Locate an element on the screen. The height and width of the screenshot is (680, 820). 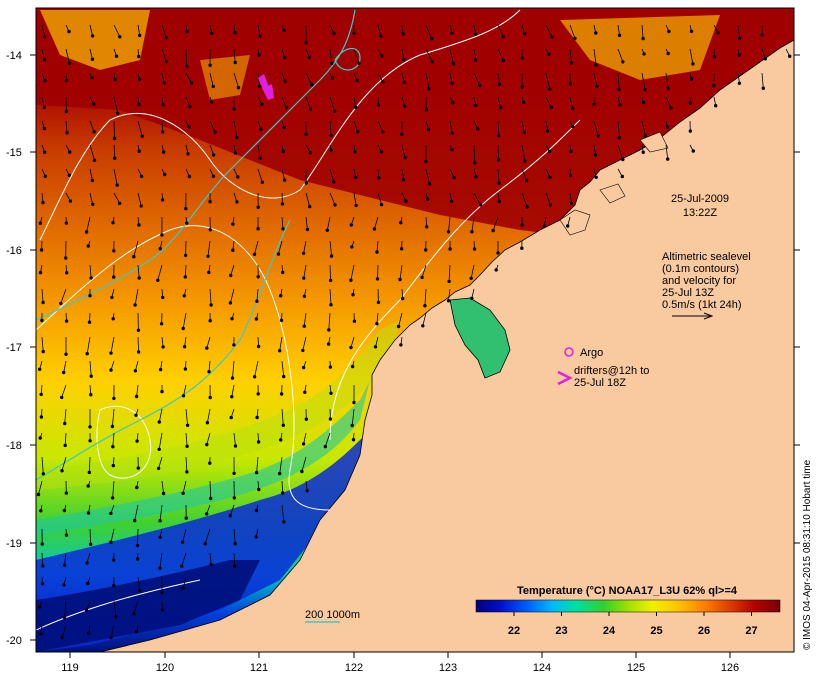
colorbar-tick-label: 24 is located at coordinates (609, 631).